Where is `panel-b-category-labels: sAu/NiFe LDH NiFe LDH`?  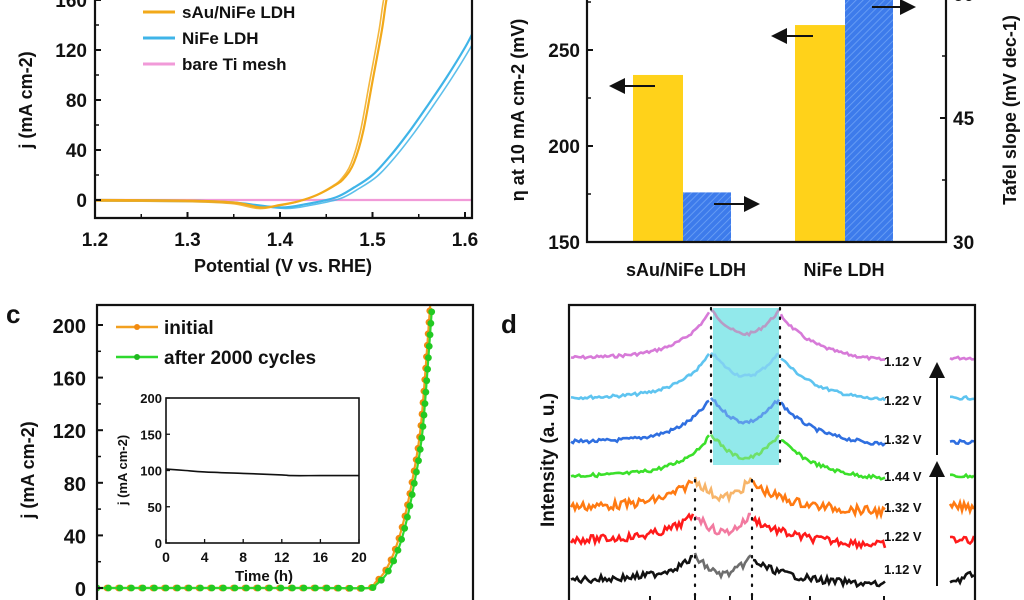 panel-b-category-labels: sAu/NiFe LDH NiFe LDH is located at coordinates (755, 270).